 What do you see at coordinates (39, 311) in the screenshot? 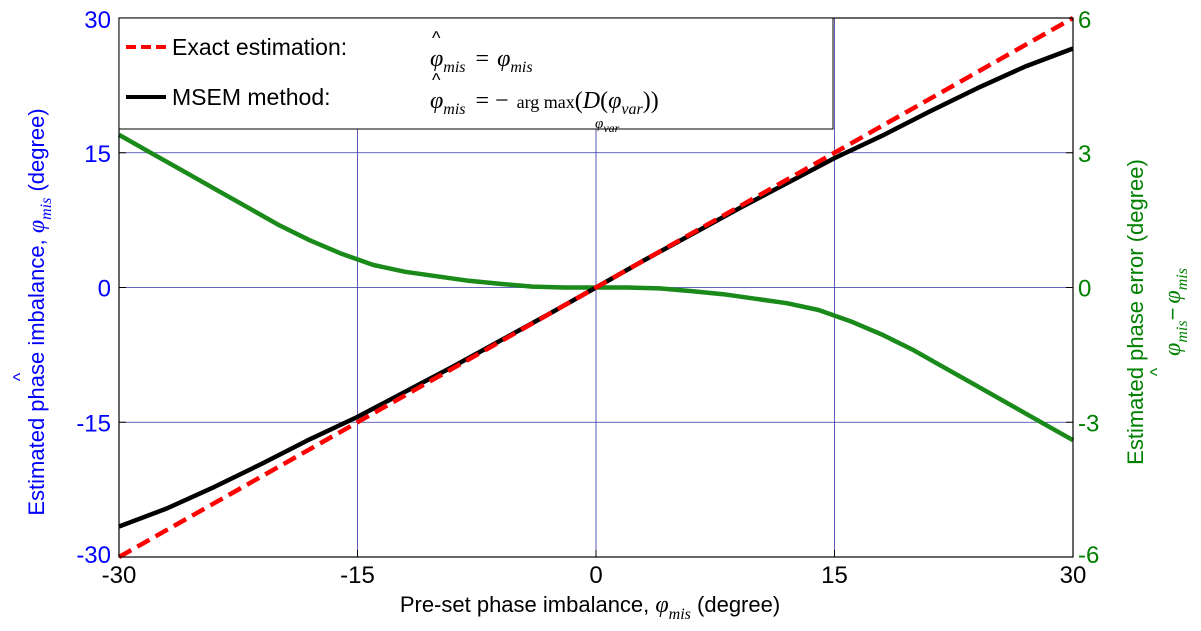
I see `y-axis-left-label: Estimated phase imbalance, φmis (degree)` at bounding box center [39, 311].